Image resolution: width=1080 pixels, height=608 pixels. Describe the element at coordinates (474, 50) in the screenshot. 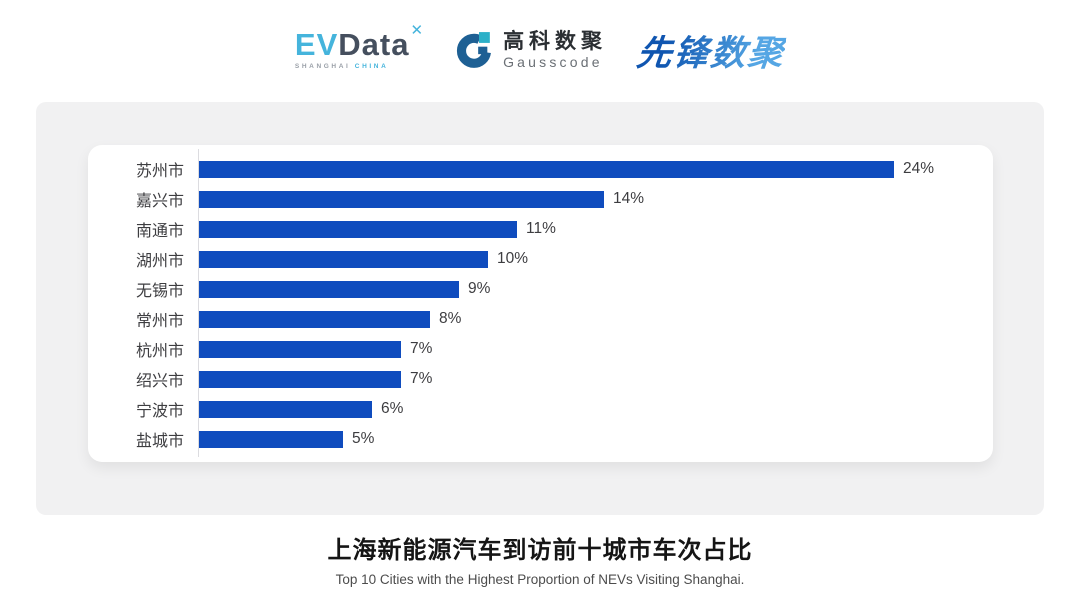

I see `gausscode-g-icon` at that location.